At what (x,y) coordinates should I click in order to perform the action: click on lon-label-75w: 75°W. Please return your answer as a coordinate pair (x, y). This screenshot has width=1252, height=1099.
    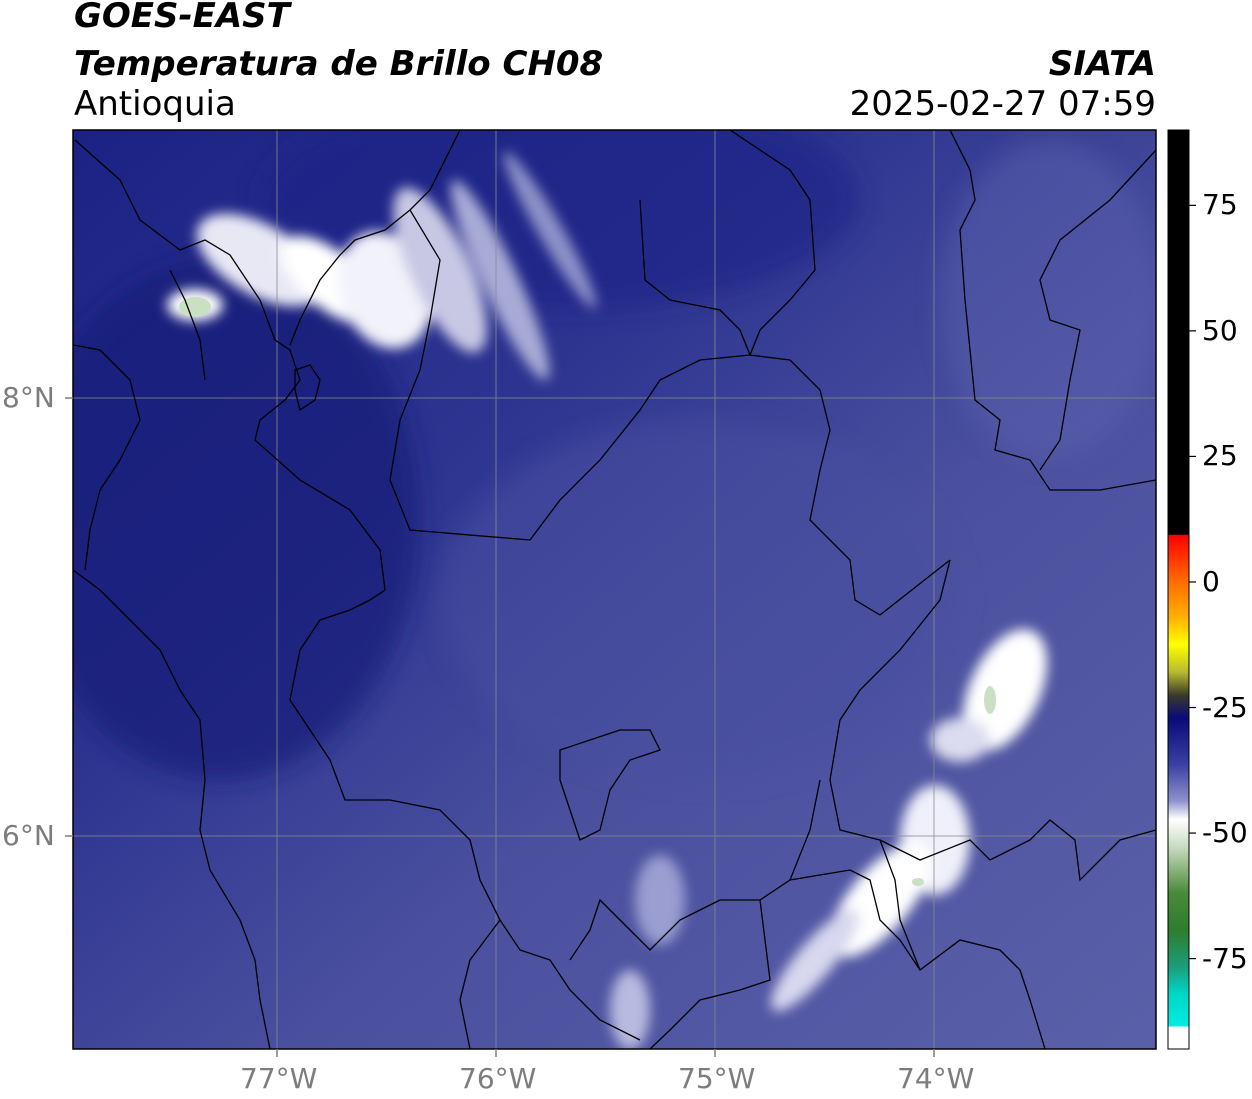
    Looking at the image, I should click on (717, 1078).